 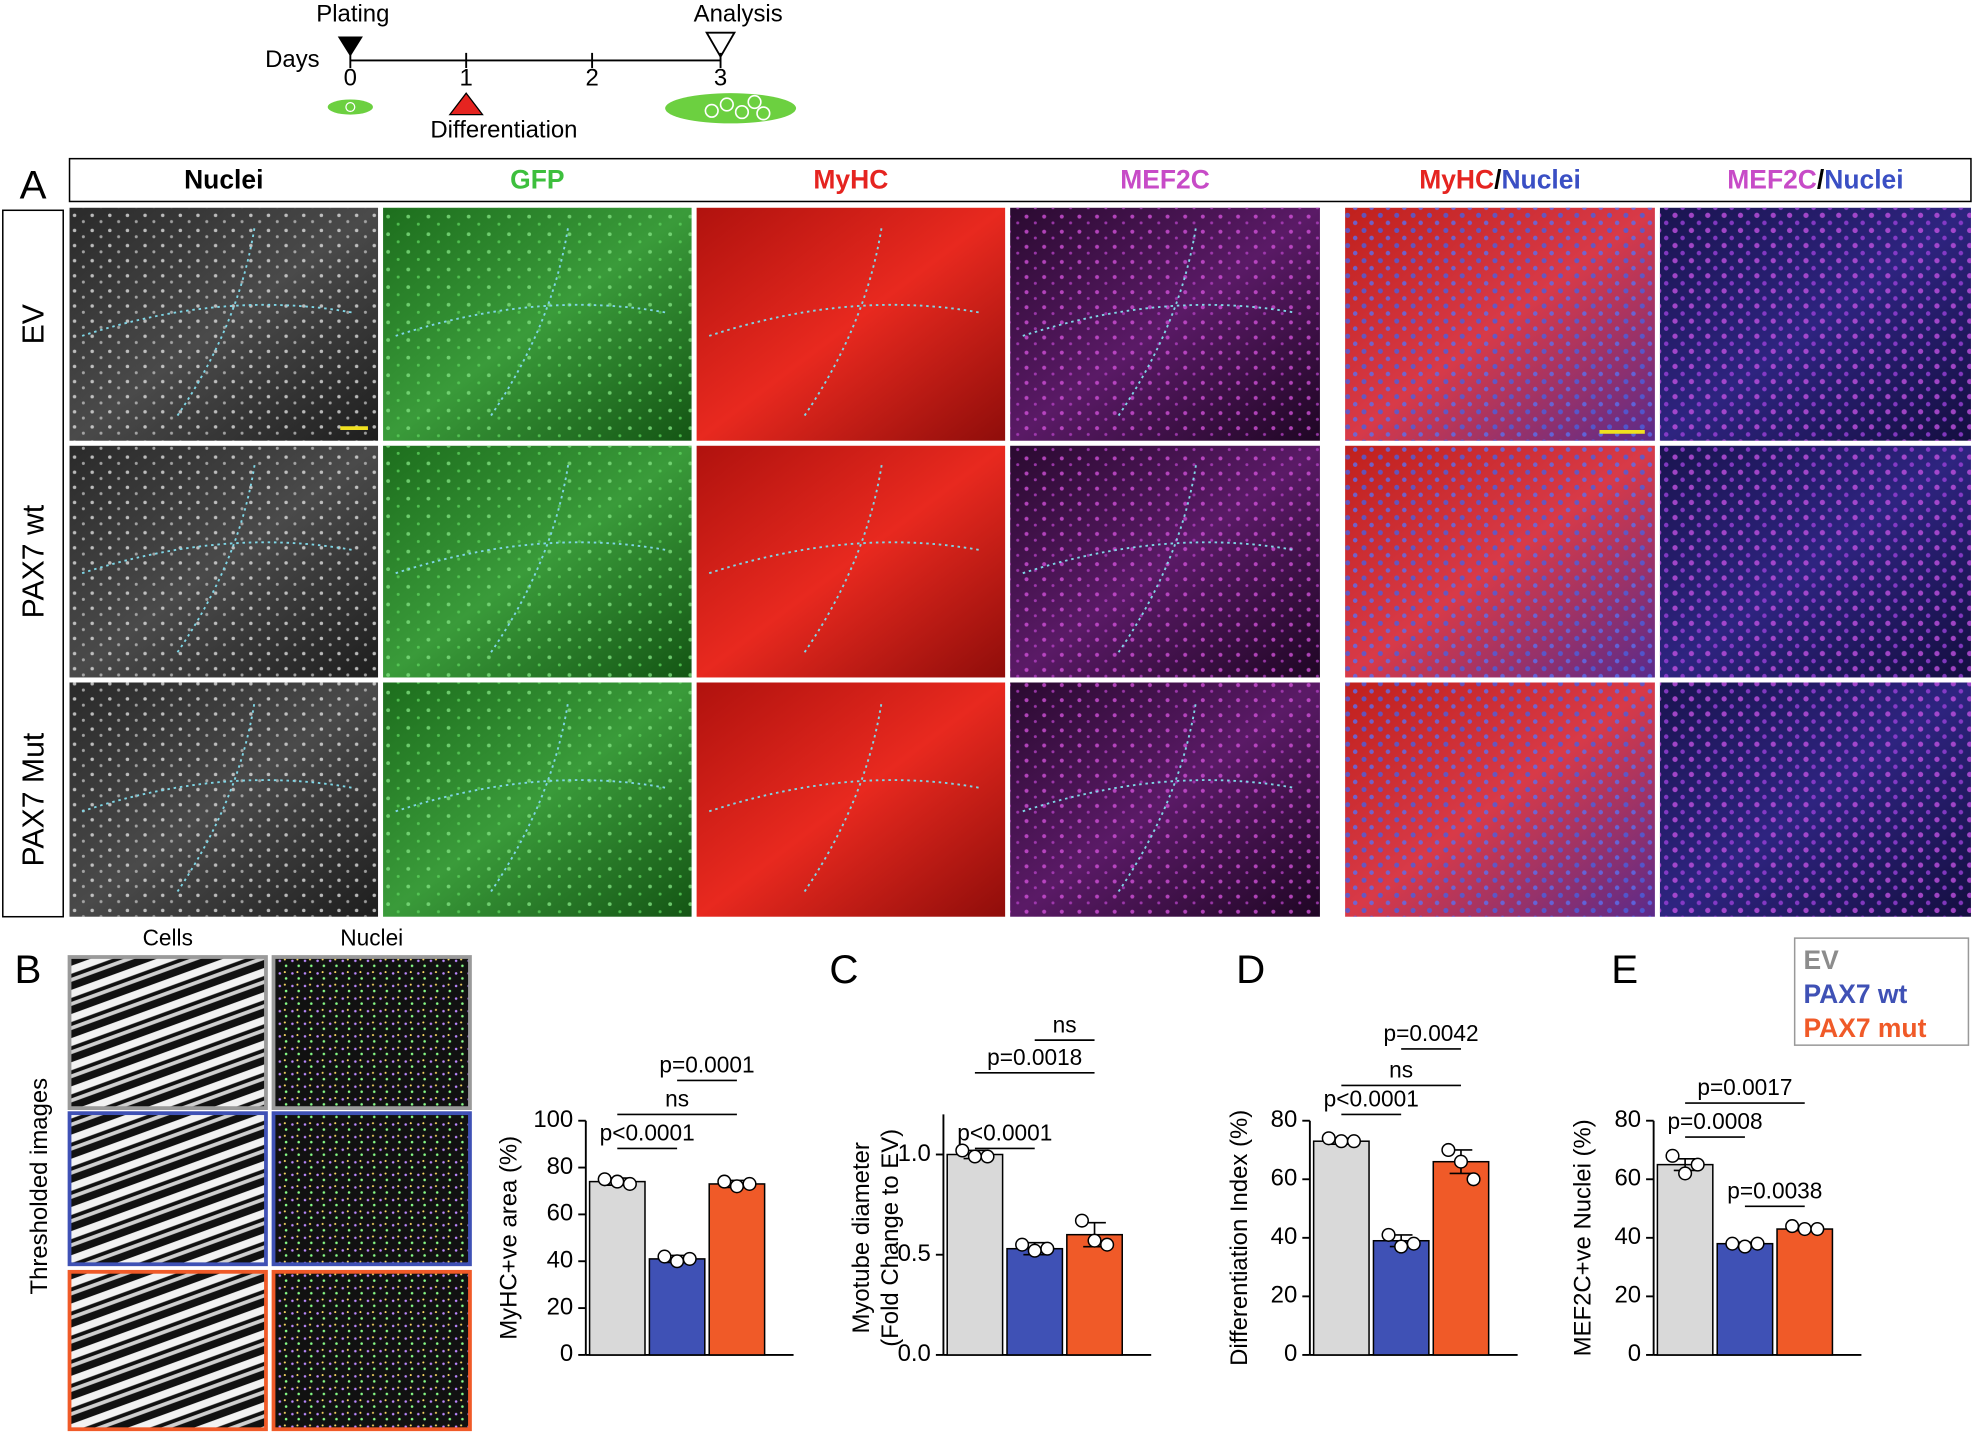 What do you see at coordinates (371, 1189) in the screenshot?
I see `threshold-nuclei` at bounding box center [371, 1189].